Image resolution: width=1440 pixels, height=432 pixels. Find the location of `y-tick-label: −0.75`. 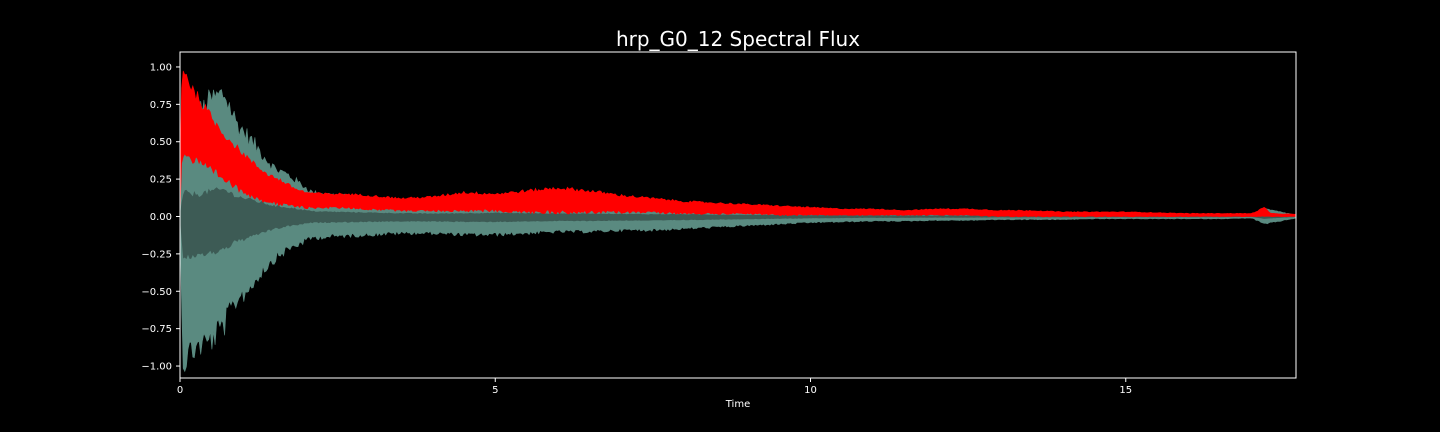

y-tick-label: −0.75 is located at coordinates (156, 329).